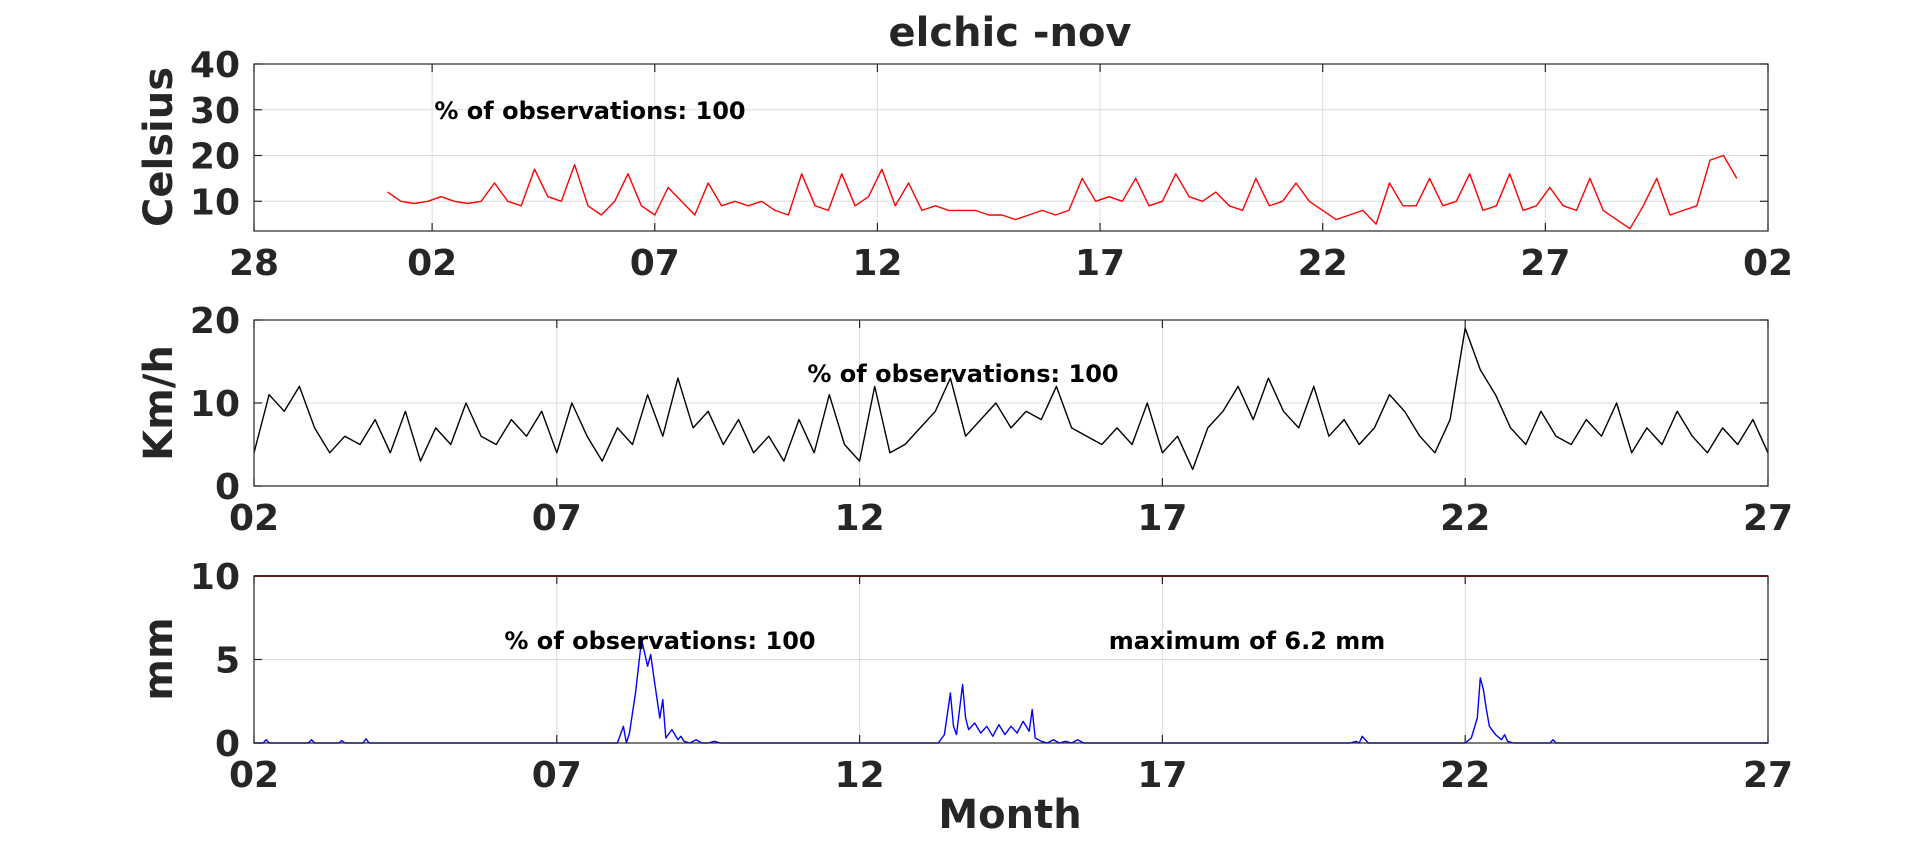 The height and width of the screenshot is (841, 1923). I want to click on y-tick-label: 30, so click(215, 111).